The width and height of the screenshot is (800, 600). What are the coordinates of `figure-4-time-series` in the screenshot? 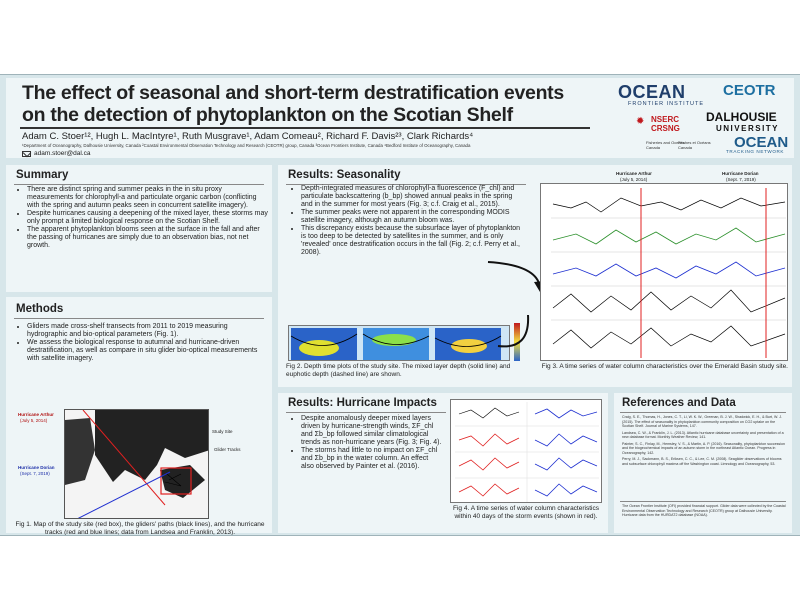 It's located at (526, 451).